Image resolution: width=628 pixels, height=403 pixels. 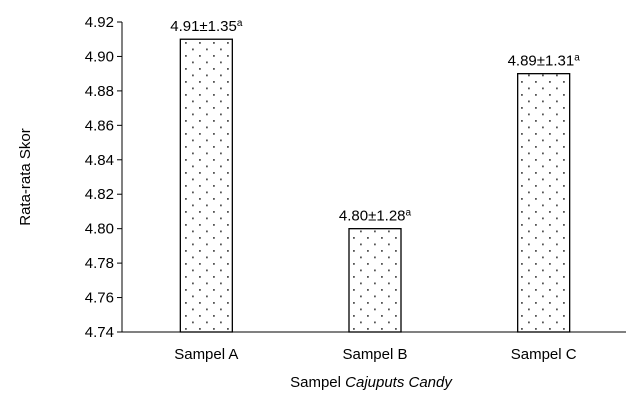 What do you see at coordinates (206, 185) in the screenshot?
I see `bar-sampel-a` at bounding box center [206, 185].